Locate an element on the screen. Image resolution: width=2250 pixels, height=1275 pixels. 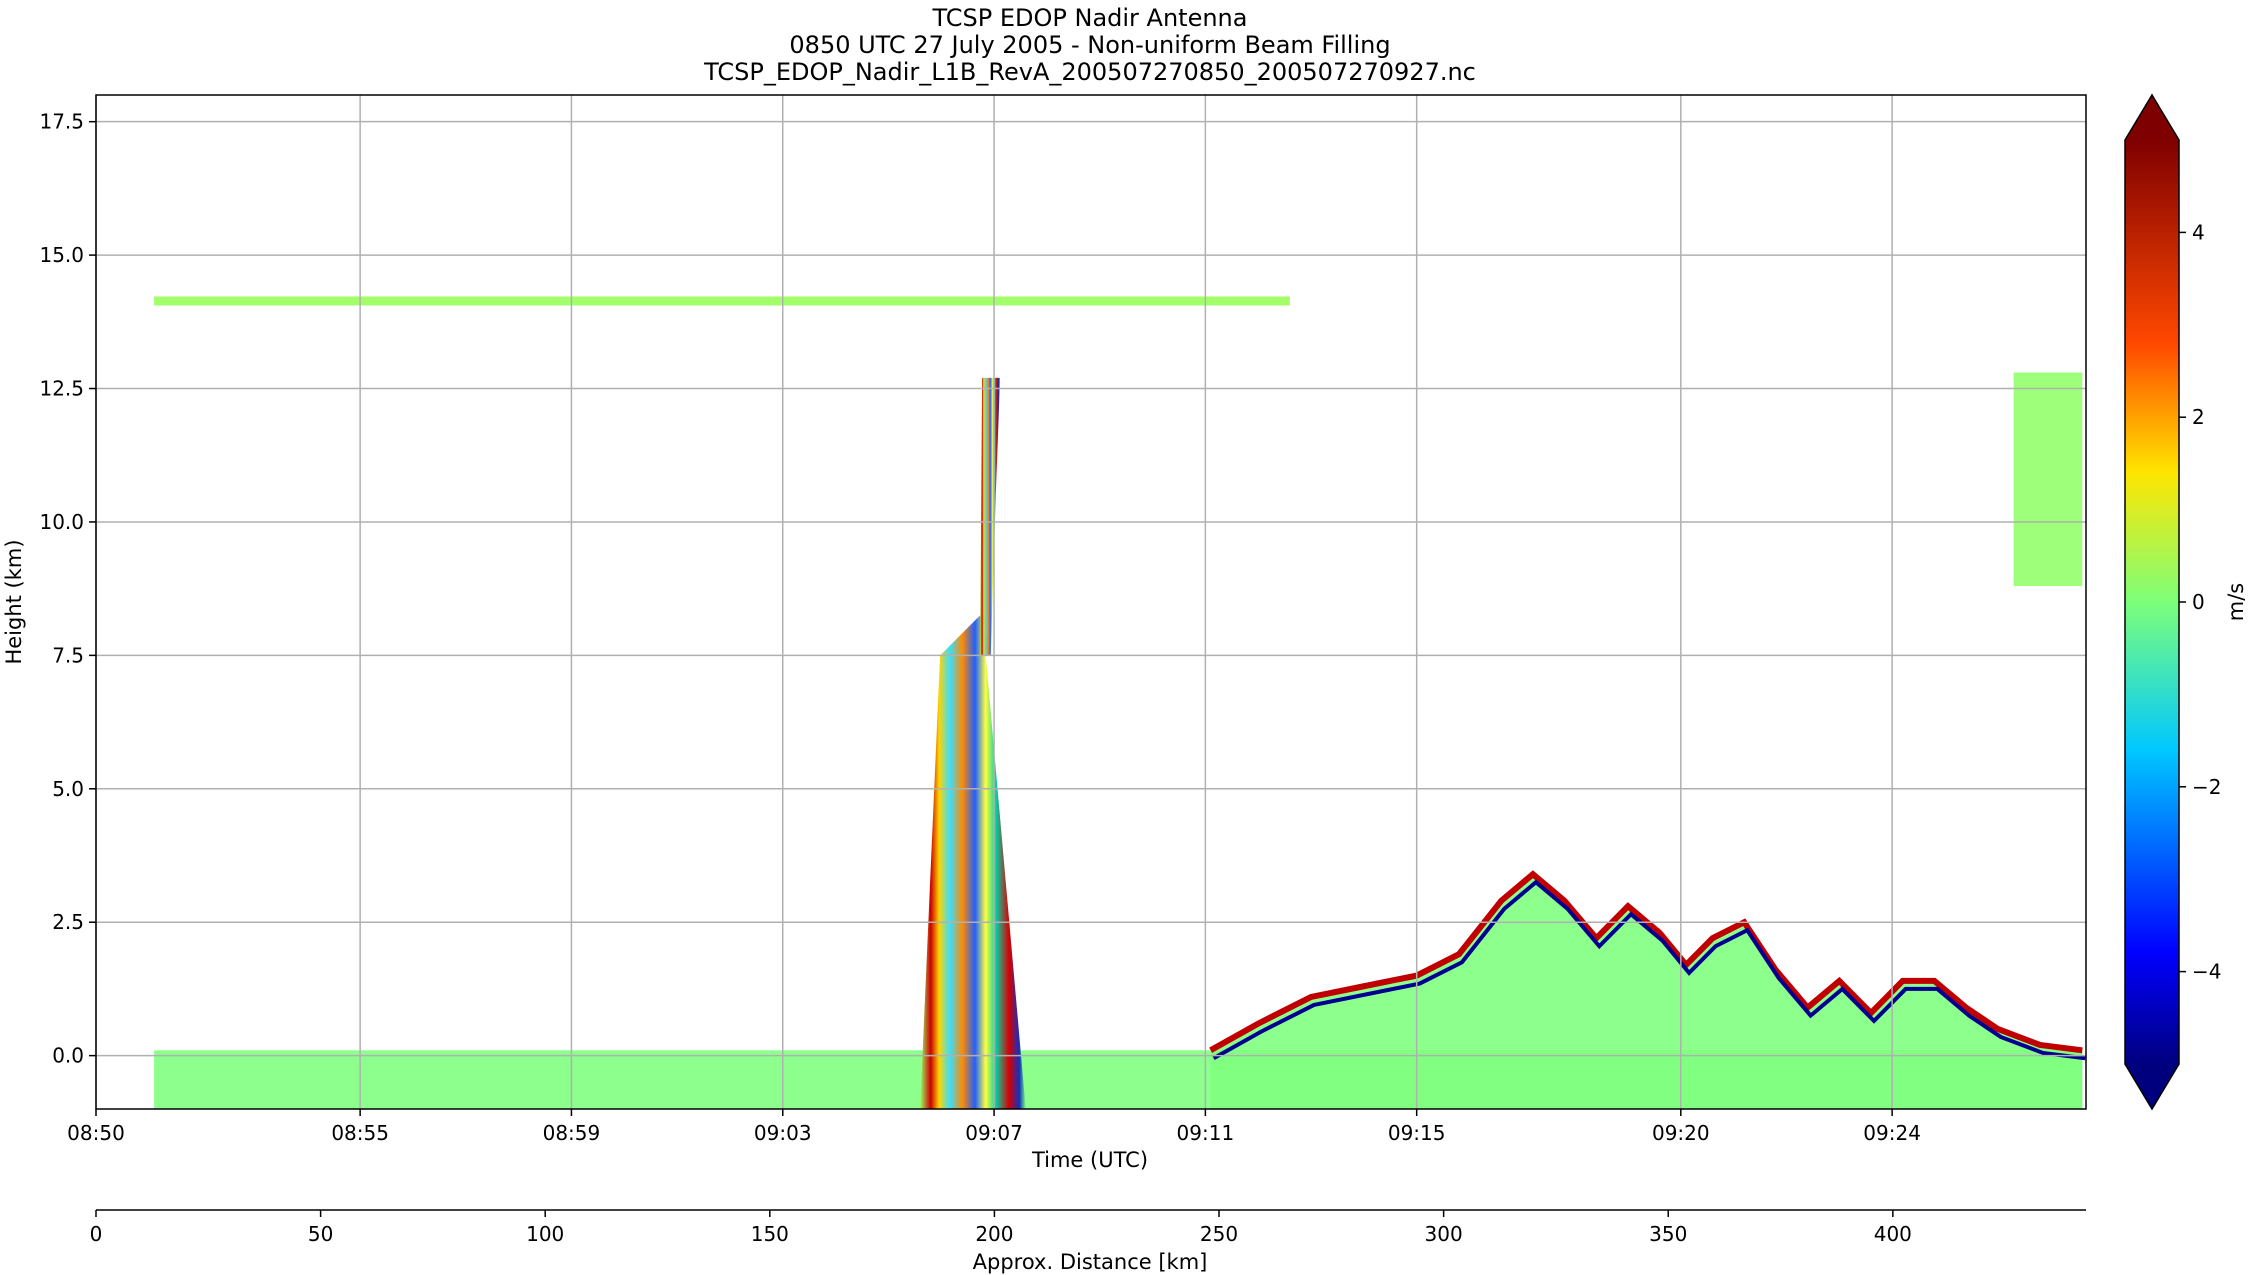
feature-deep-convective-core is located at coordinates (973, 862).